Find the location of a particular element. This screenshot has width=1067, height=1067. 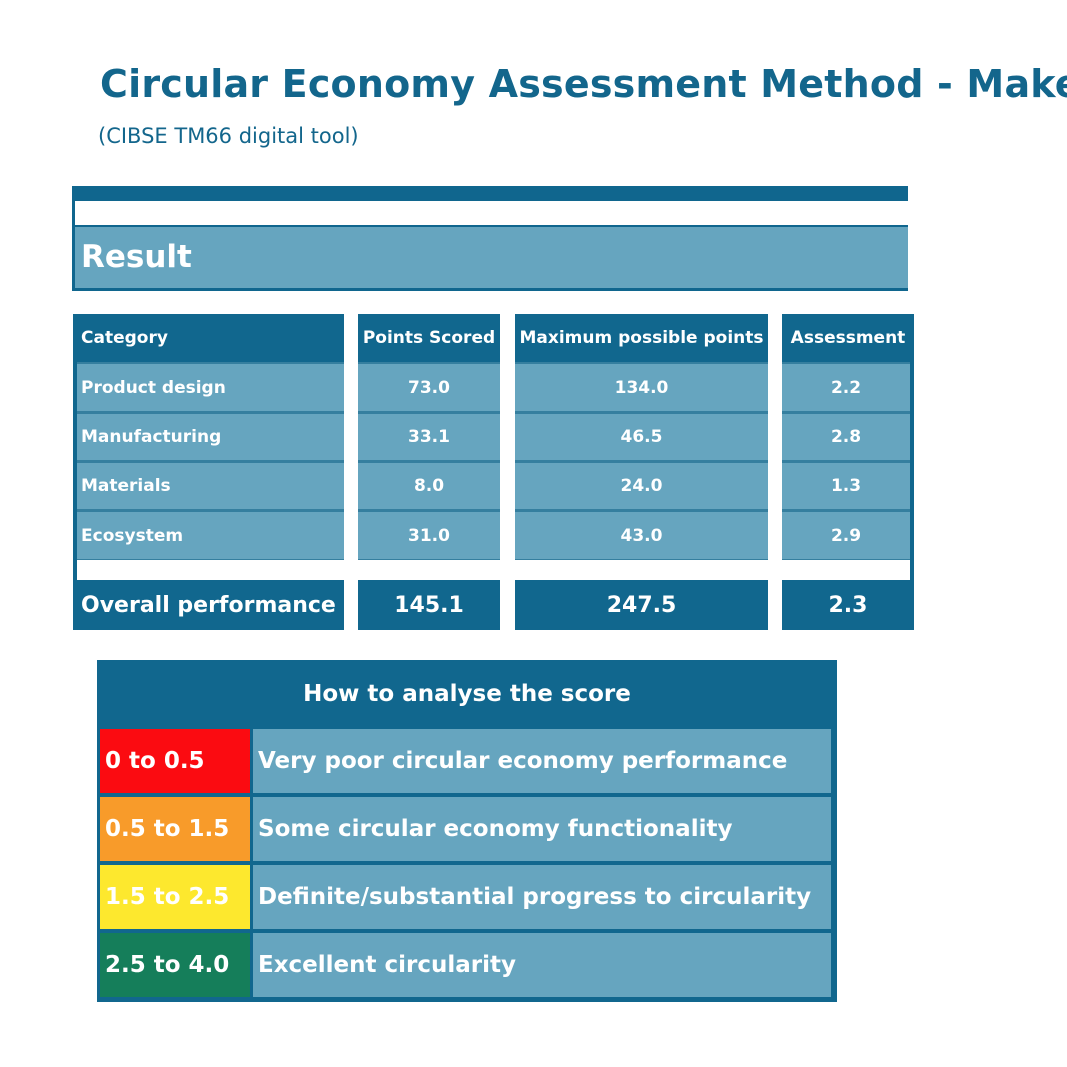

overall-max: 247.5 is located at coordinates (641, 605).